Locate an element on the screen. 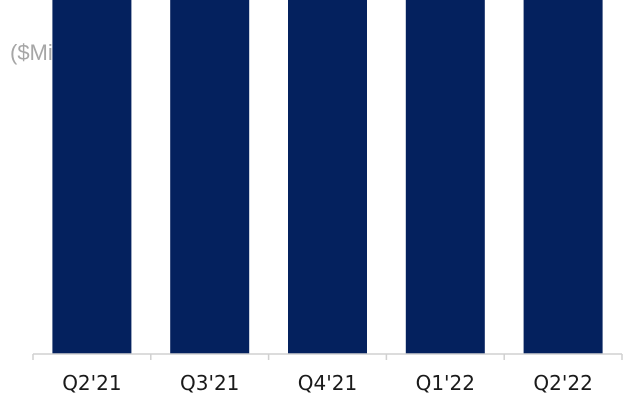  x-tick-label: Q2'22 is located at coordinates (562, 383).